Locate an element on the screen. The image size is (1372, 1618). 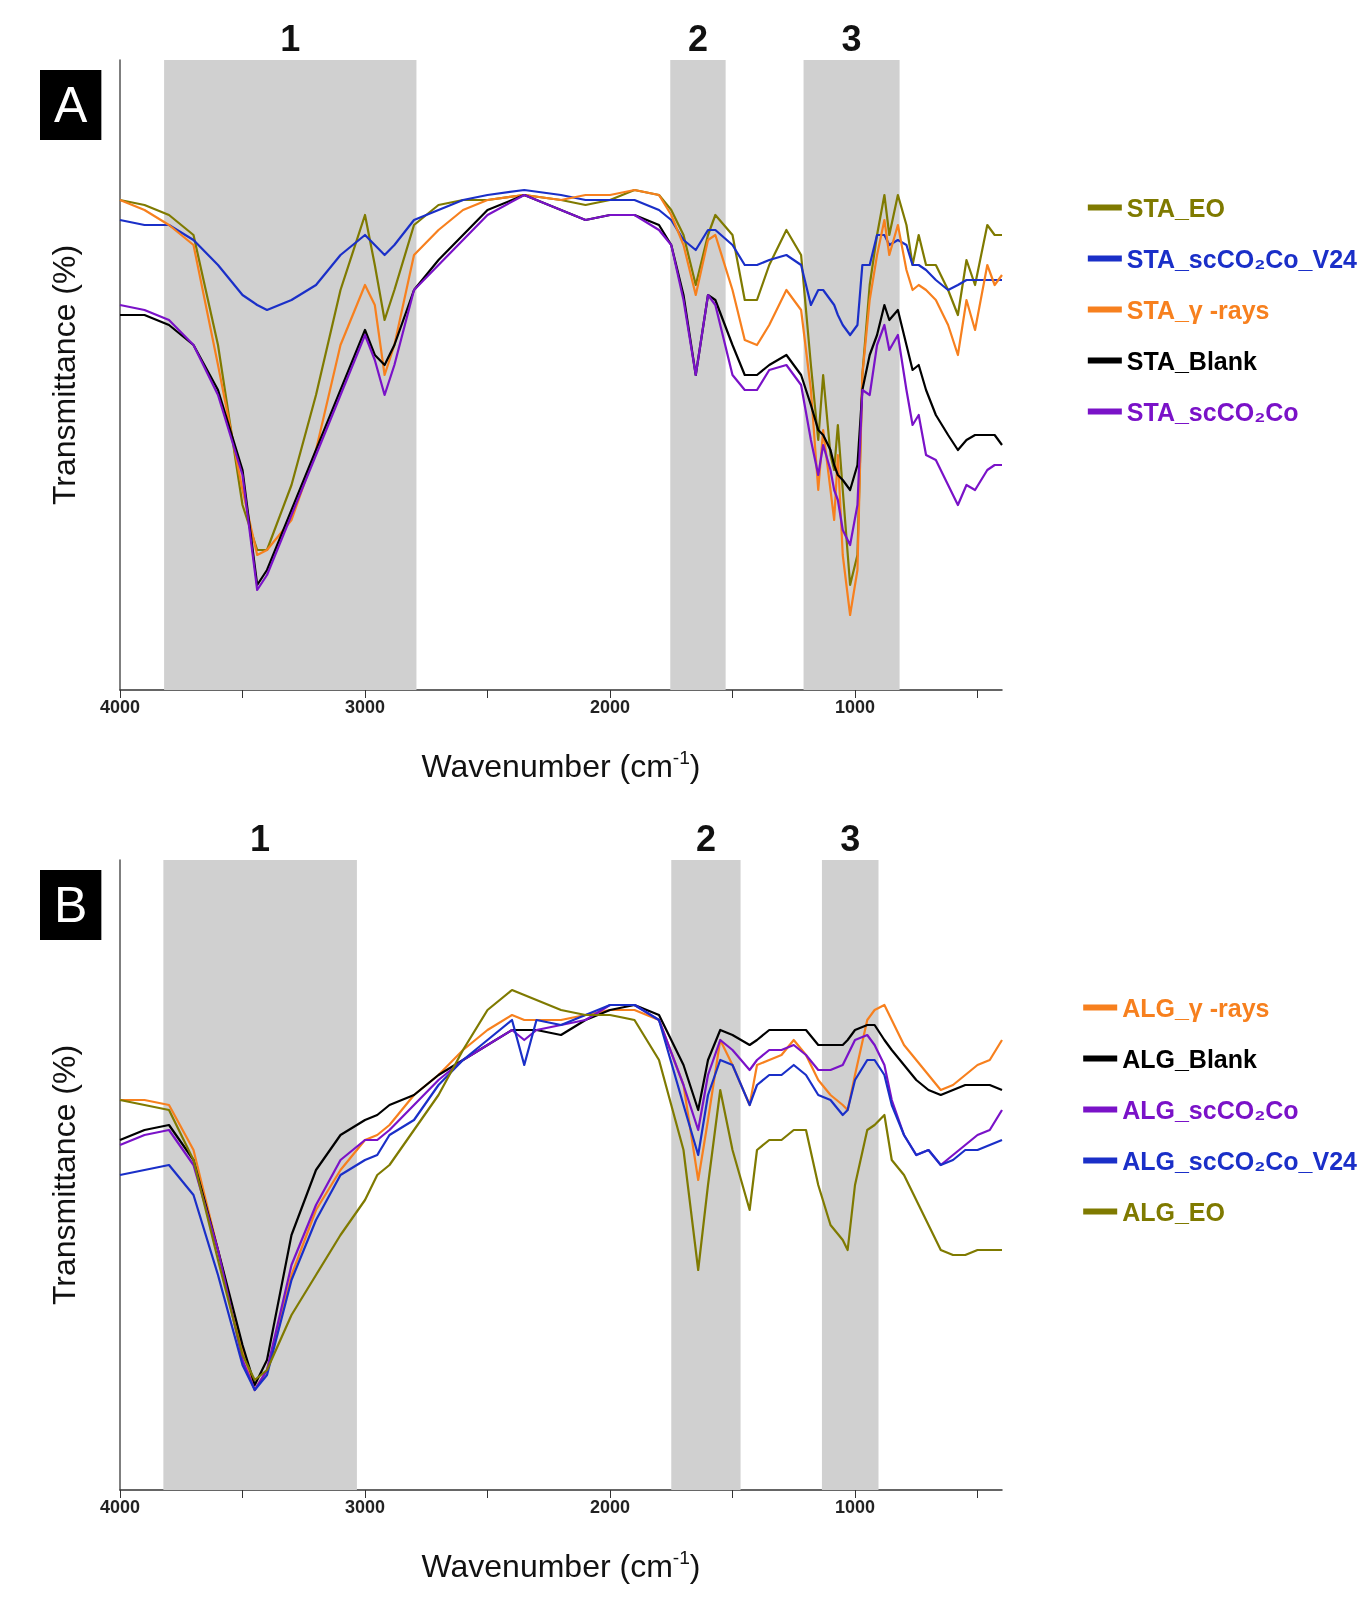
legend-label: ALG_scCO₂Co is located at coordinates (1210, 1109).